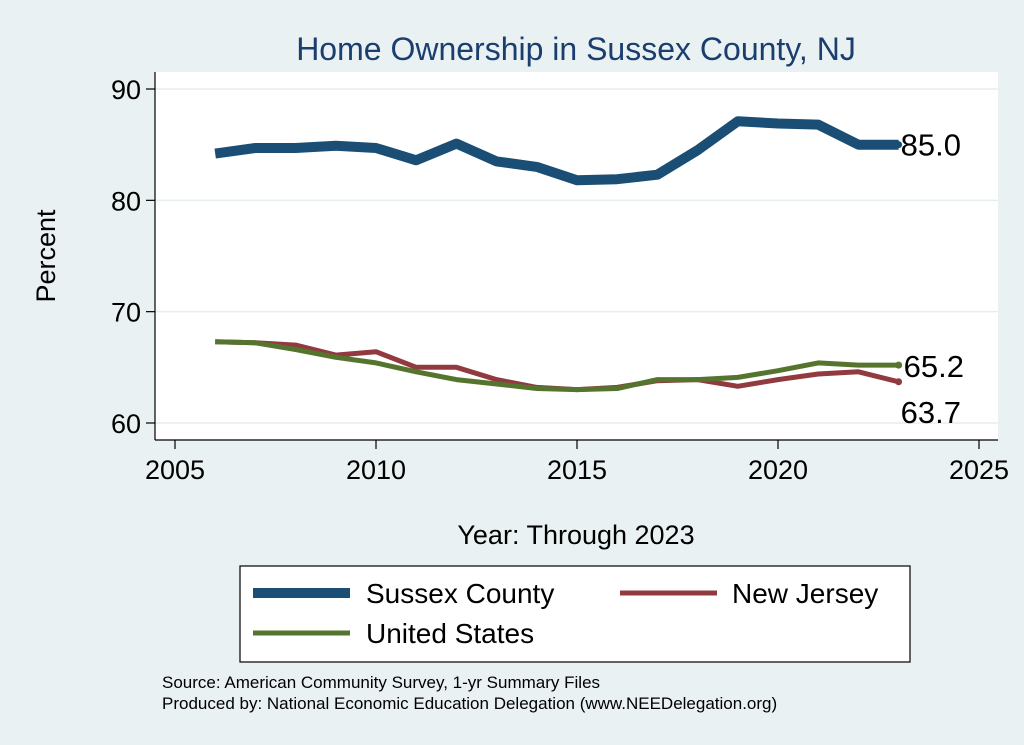  Describe the element at coordinates (576, 49) in the screenshot. I see `chart-title: Home Ownership in Sussex County, NJ` at that location.